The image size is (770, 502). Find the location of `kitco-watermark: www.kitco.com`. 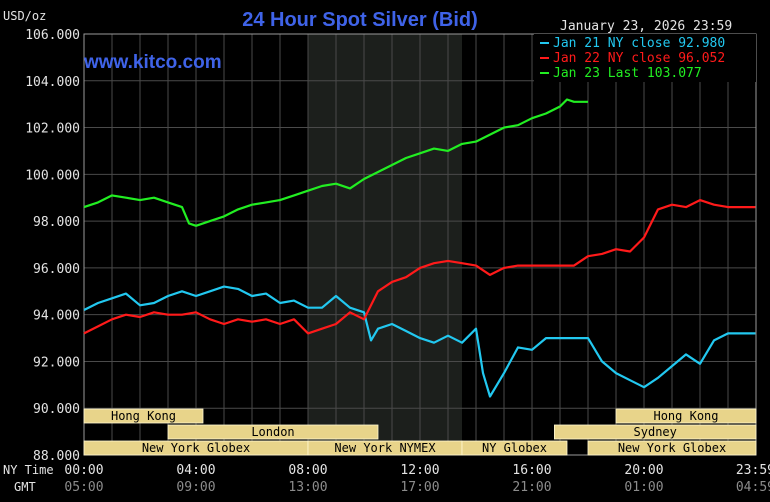

kitco-watermark: www.kitco.com is located at coordinates (152, 62).